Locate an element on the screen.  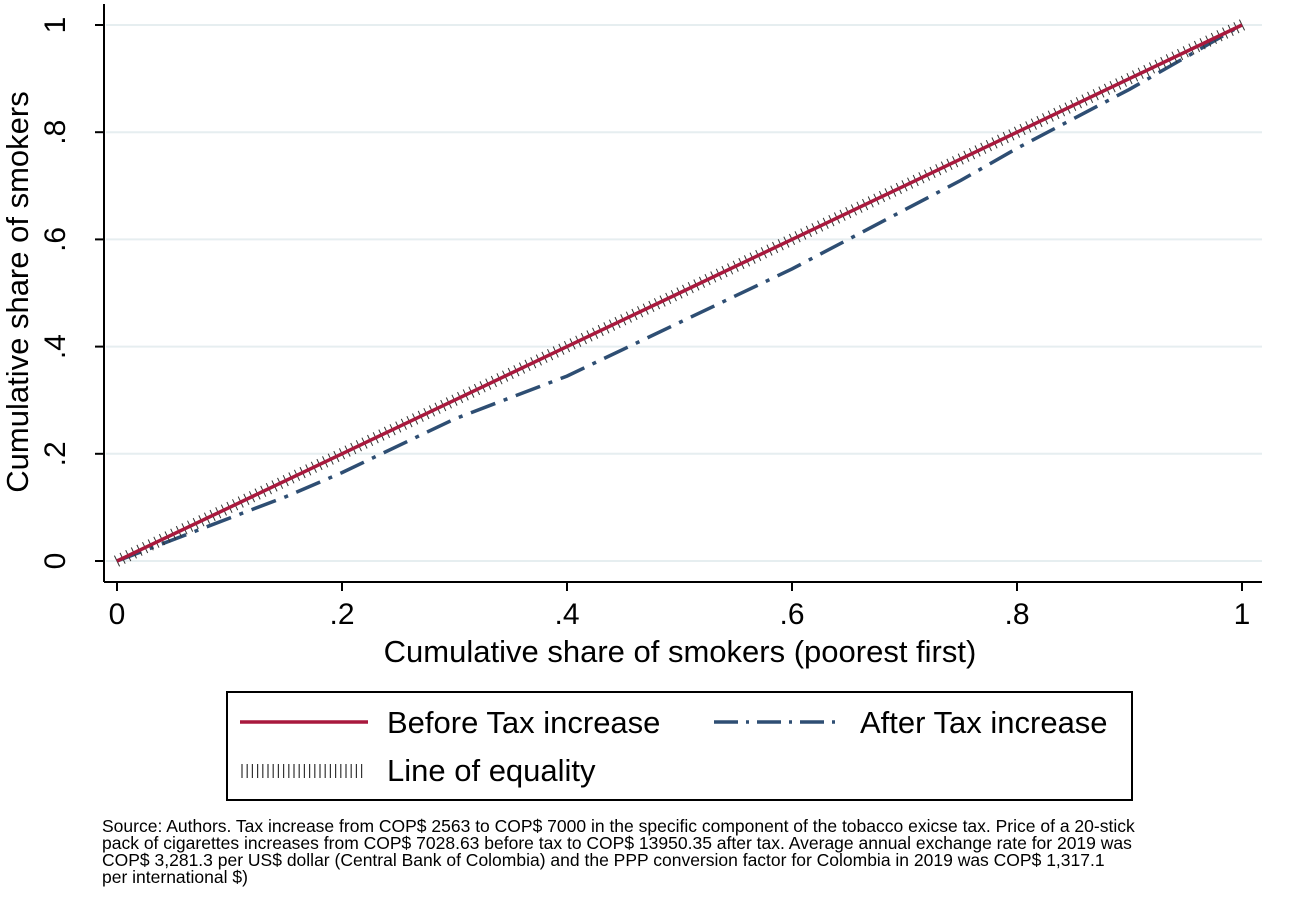
x-ticks: 0 .2 .4 .6 .8 1 is located at coordinates (680, 606).